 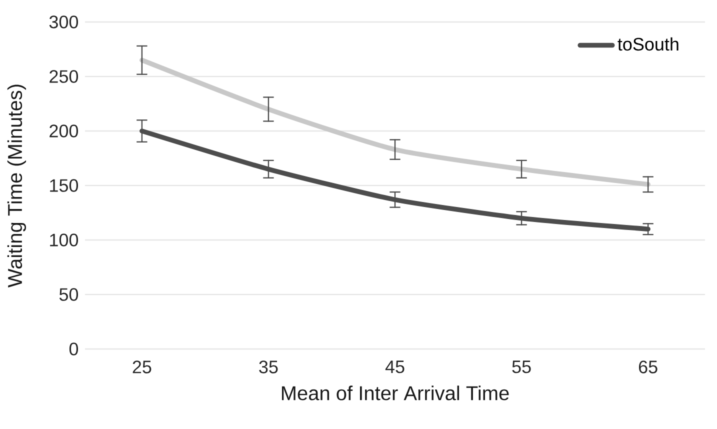 I want to click on y-tick-label: 0, so click(x=73, y=349).